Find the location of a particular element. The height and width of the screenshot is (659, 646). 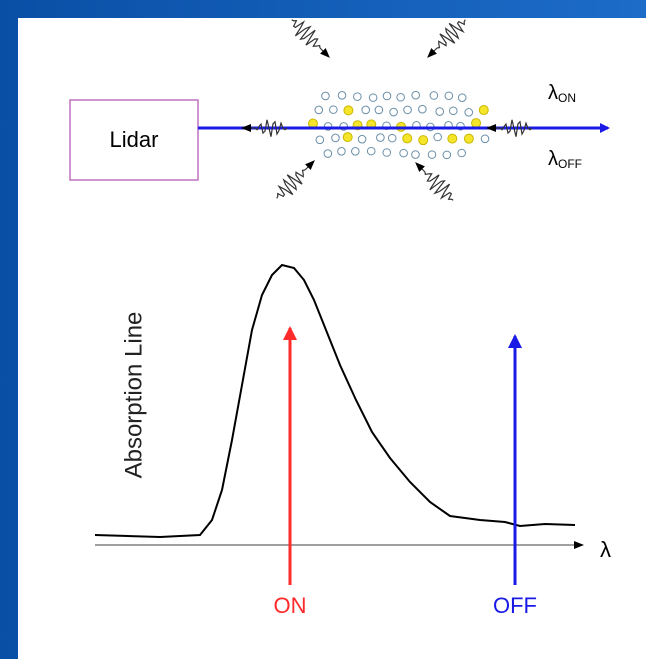

lidar-label: Lidar is located at coordinates (134, 139).